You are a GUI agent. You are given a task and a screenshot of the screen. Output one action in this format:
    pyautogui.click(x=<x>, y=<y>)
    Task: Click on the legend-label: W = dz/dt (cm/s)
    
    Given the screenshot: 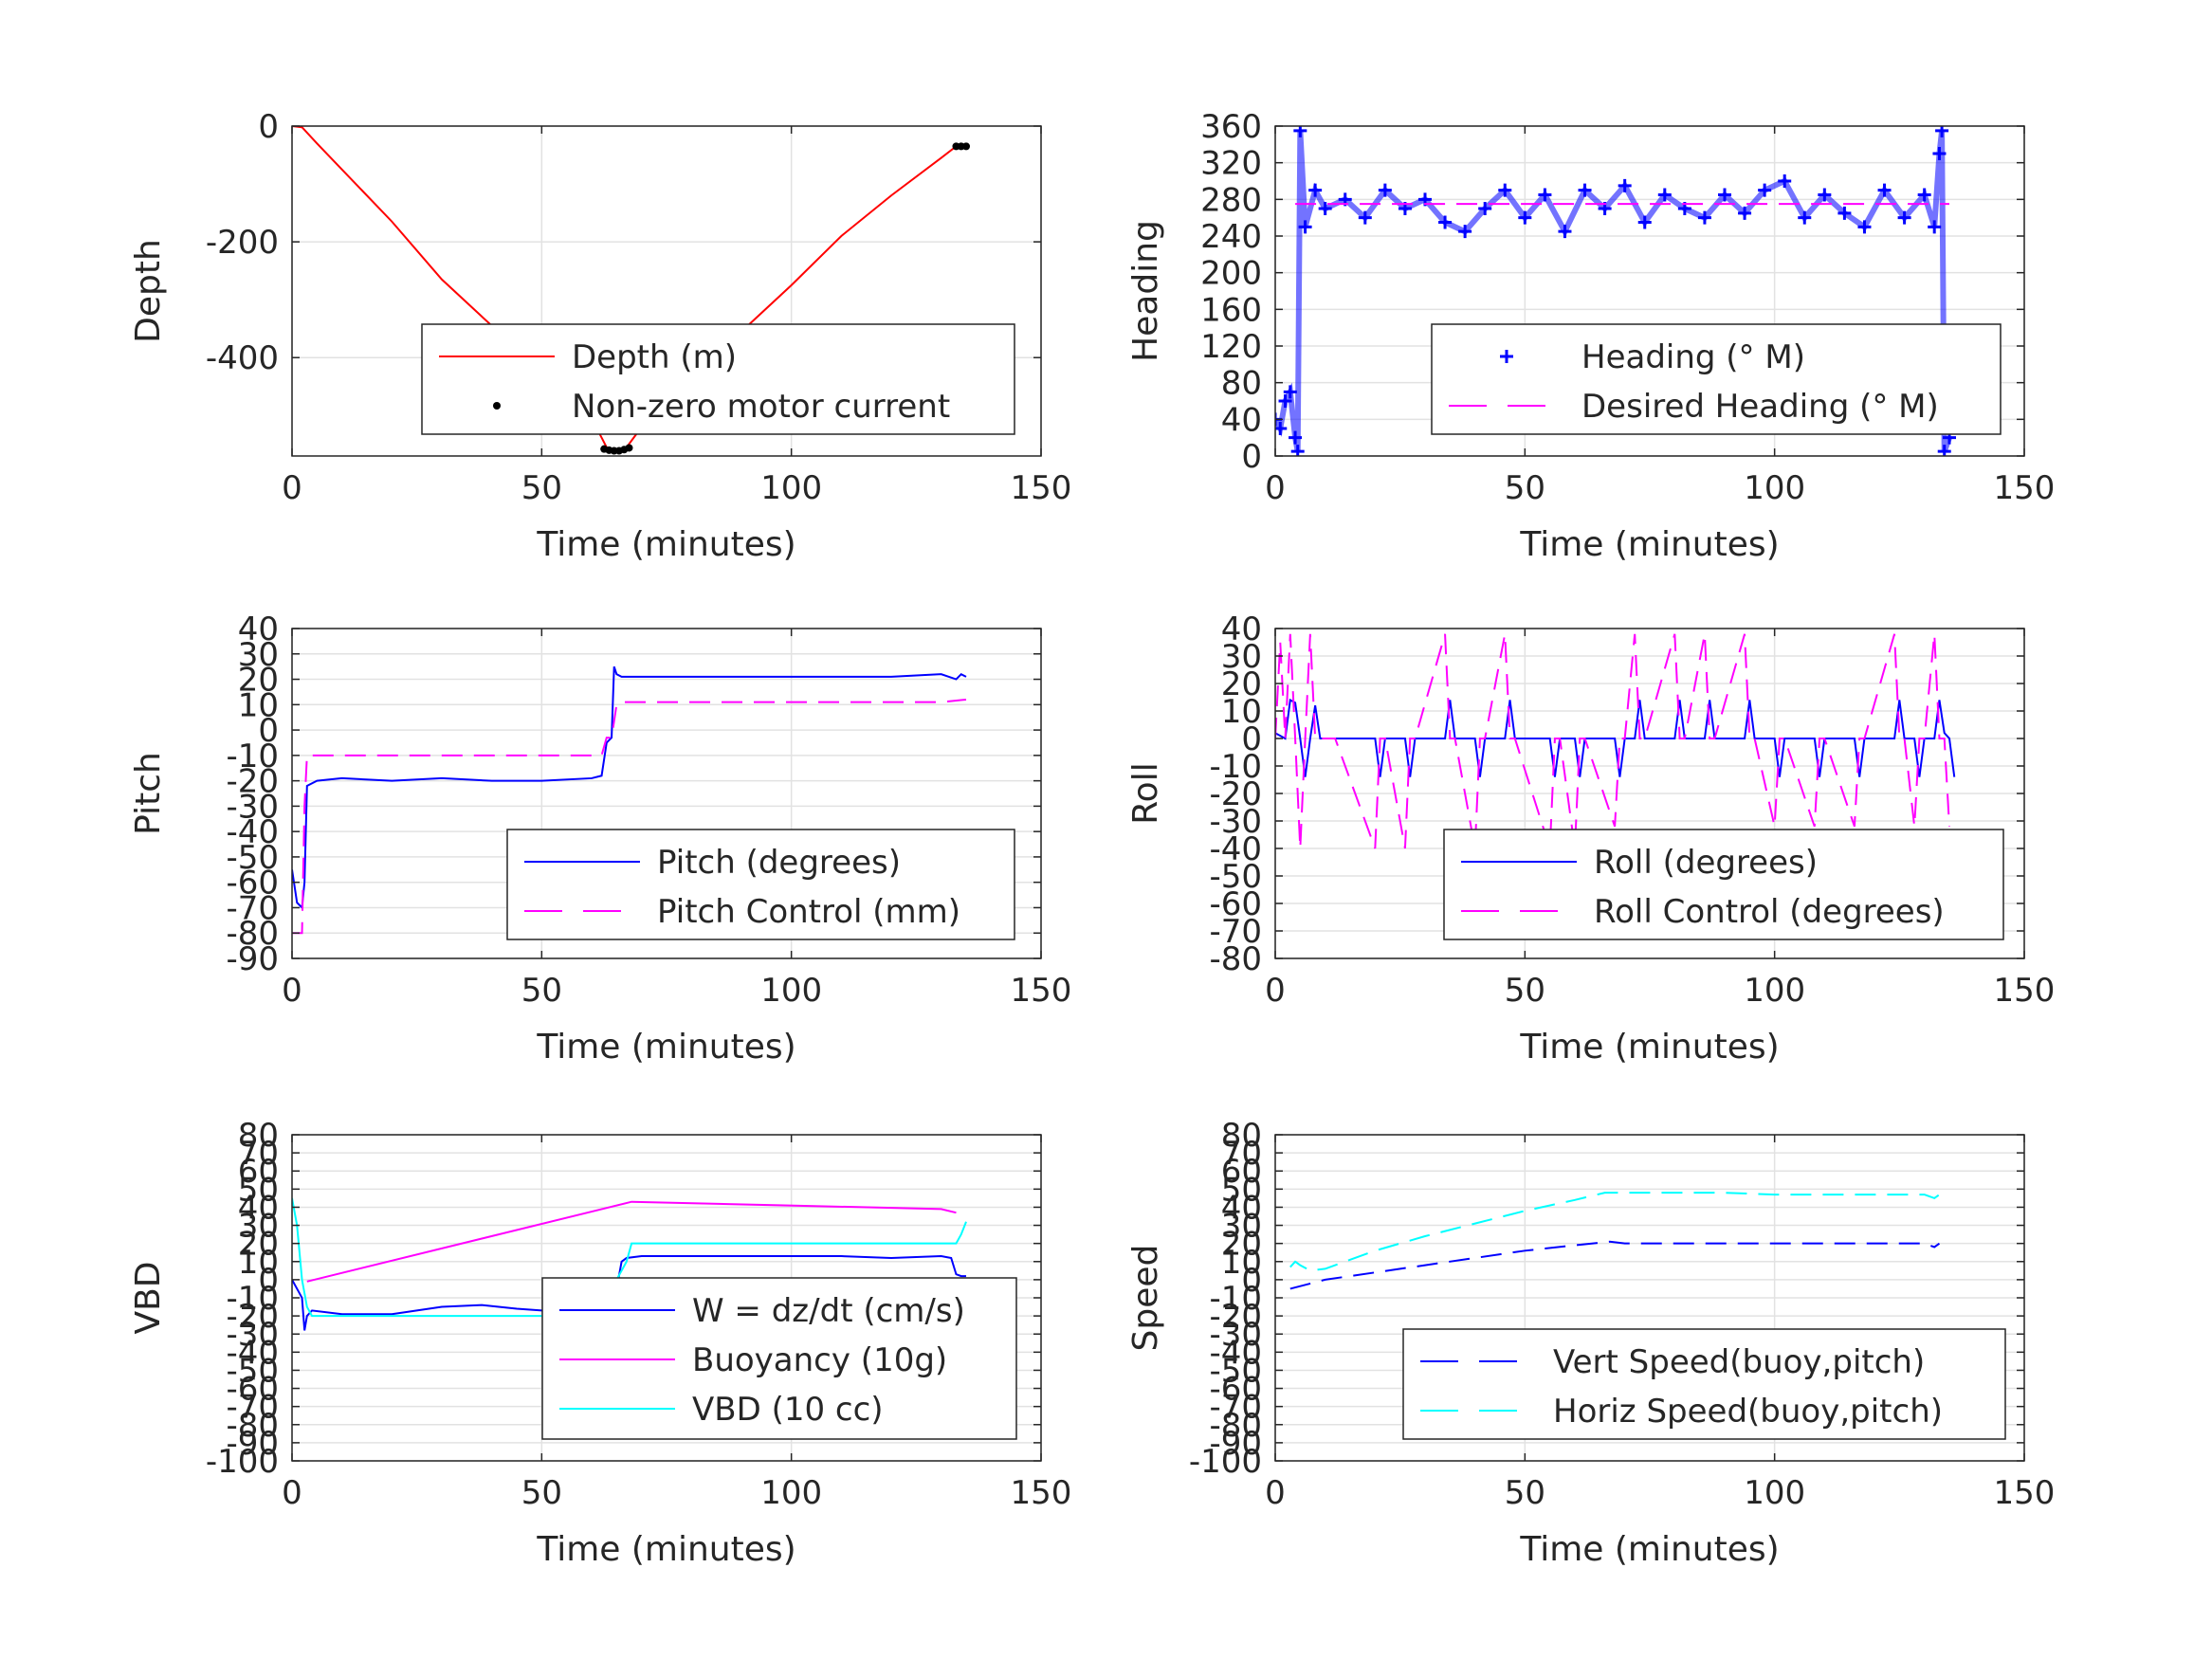 What is the action you would take?
    pyautogui.click(x=828, y=1311)
    